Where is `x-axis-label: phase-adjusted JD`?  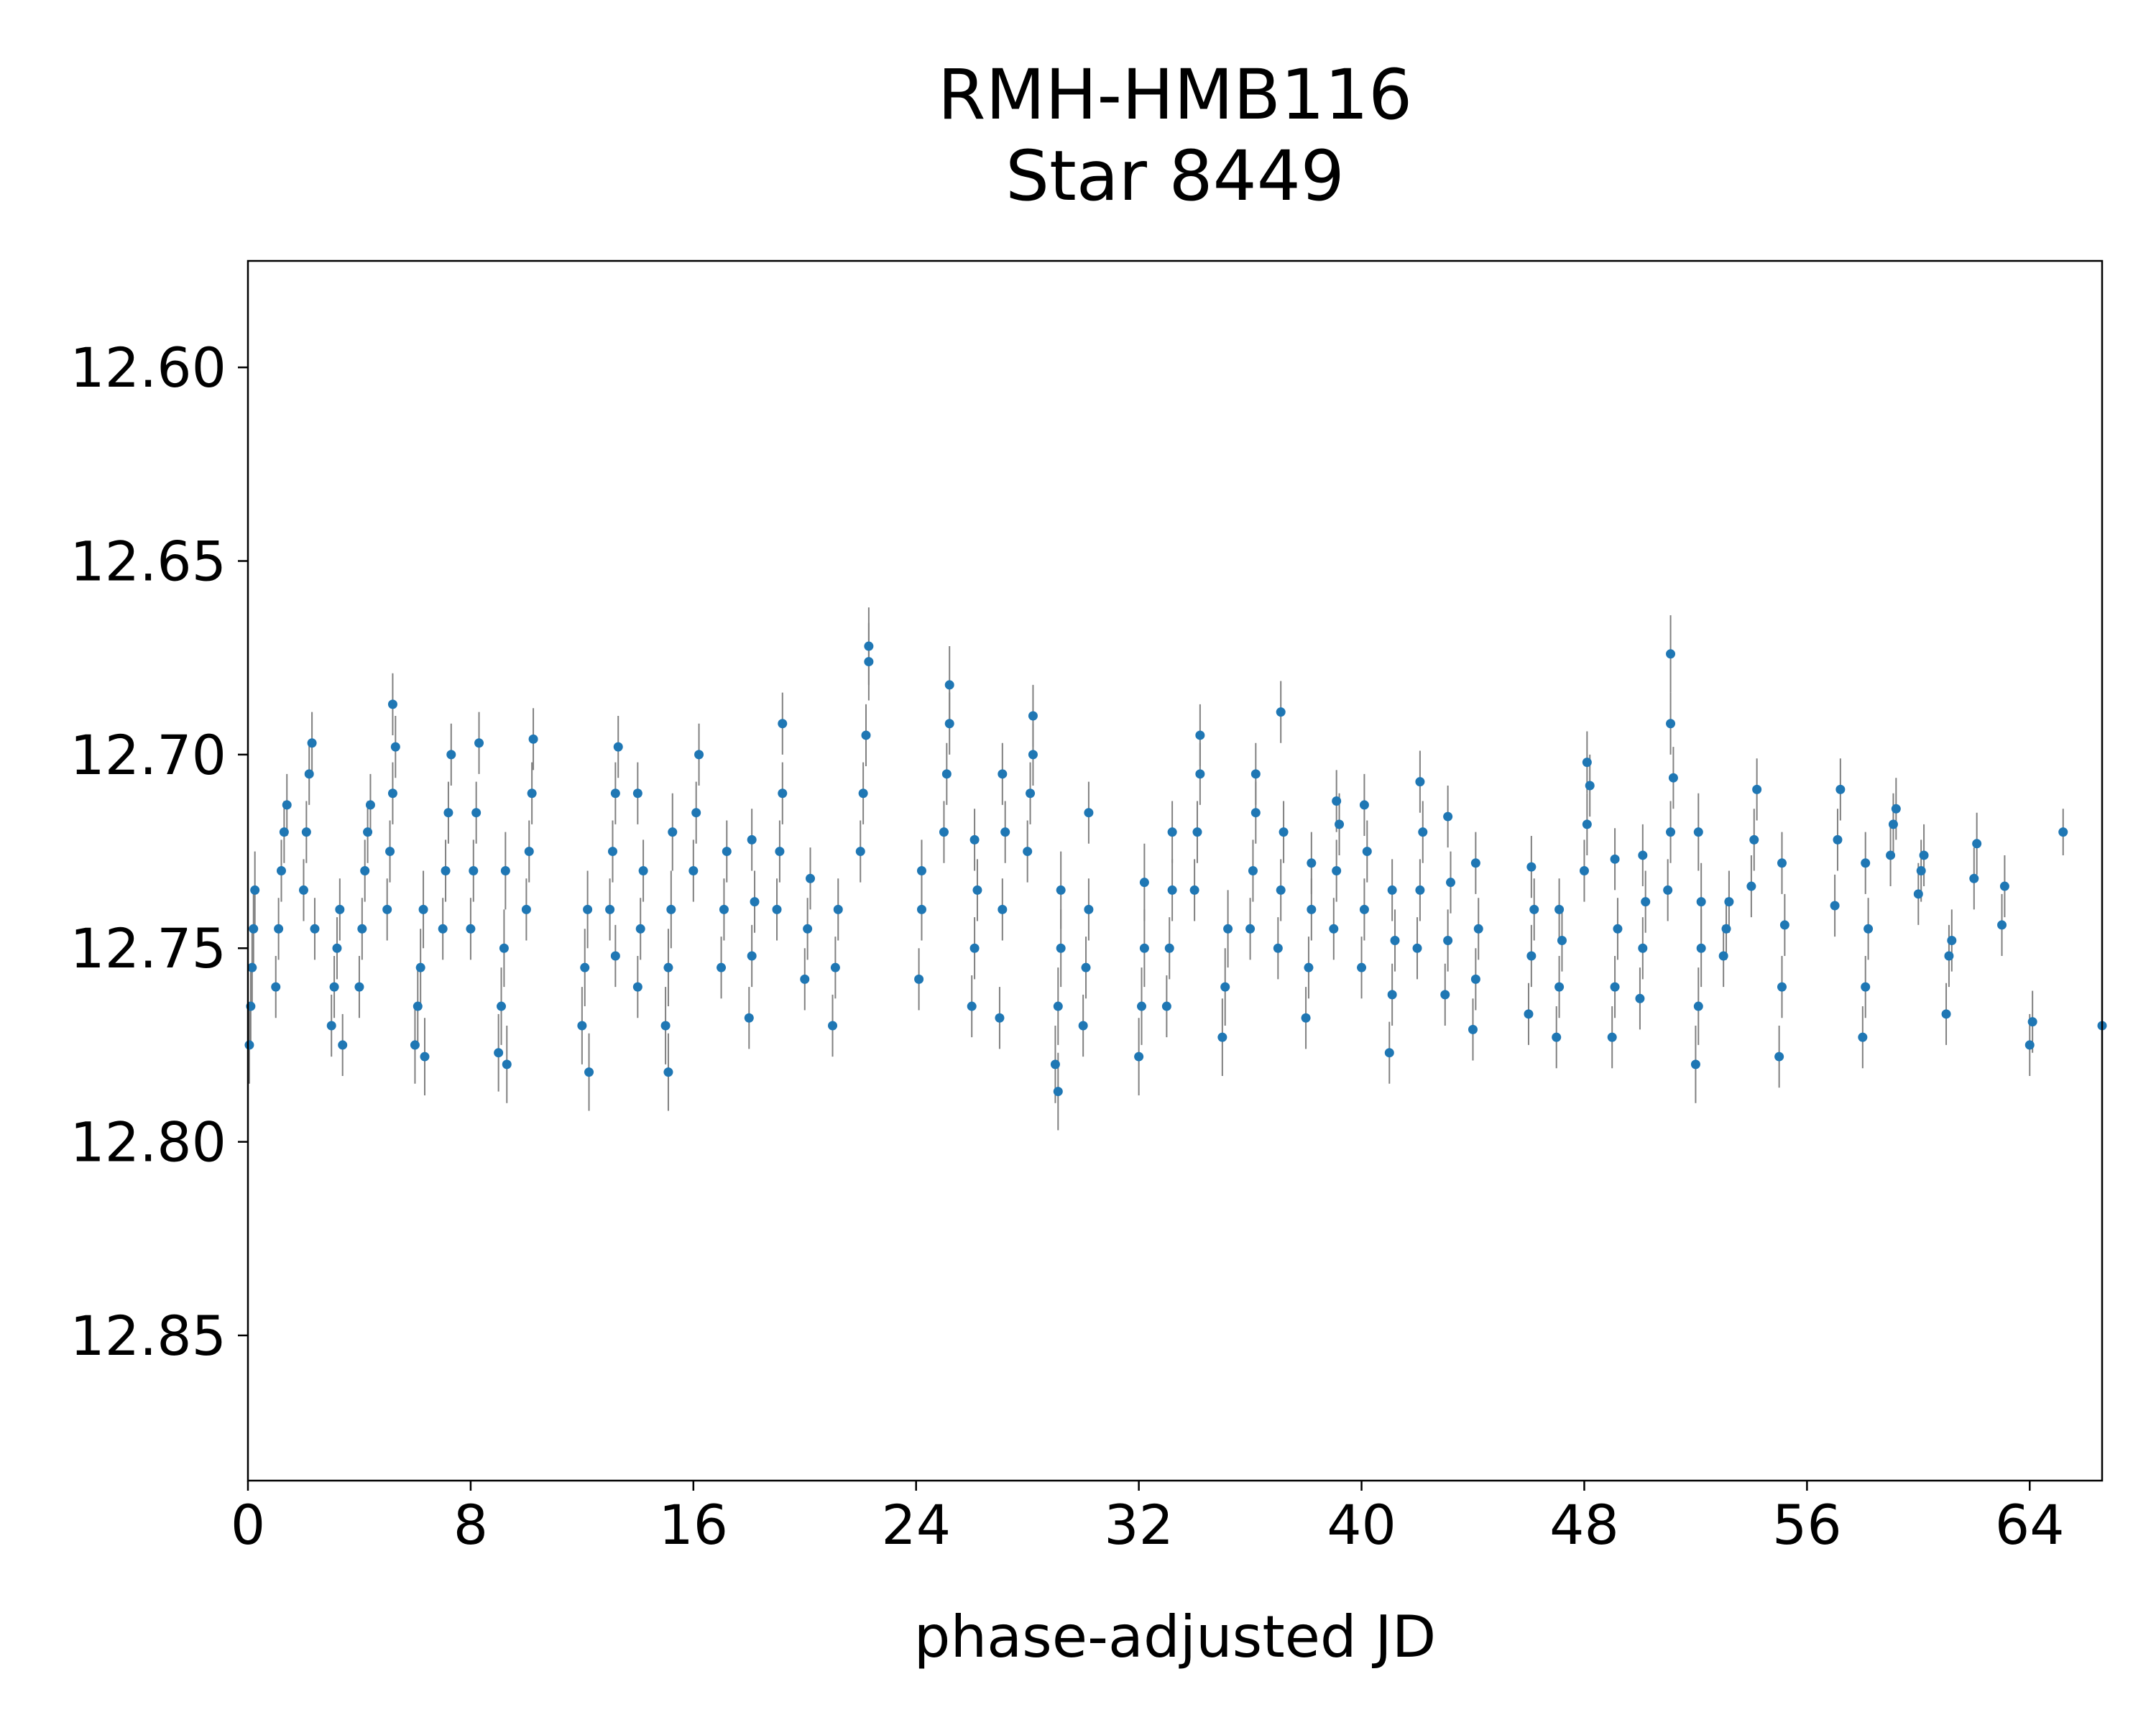 x-axis-label: phase-adjusted JD is located at coordinates (1176, 1637).